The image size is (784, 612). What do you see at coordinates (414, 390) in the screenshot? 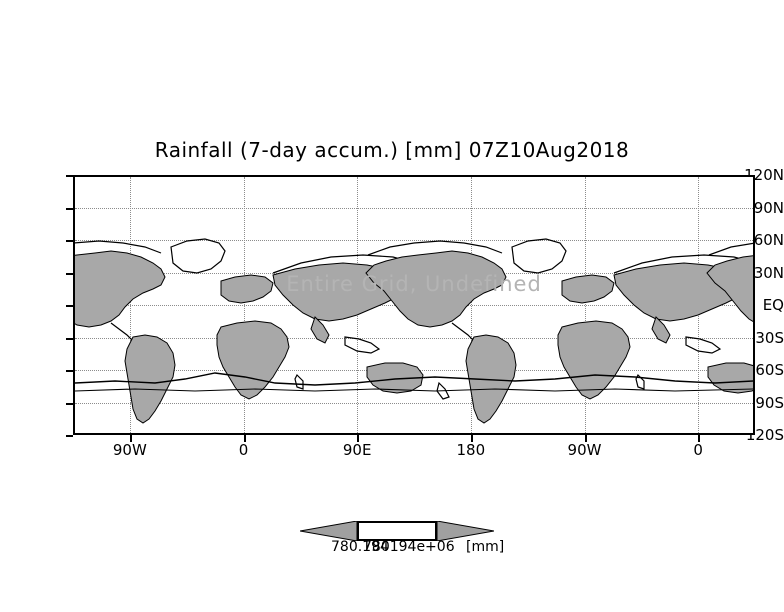
I see `antarctica-shelf` at bounding box center [414, 390].